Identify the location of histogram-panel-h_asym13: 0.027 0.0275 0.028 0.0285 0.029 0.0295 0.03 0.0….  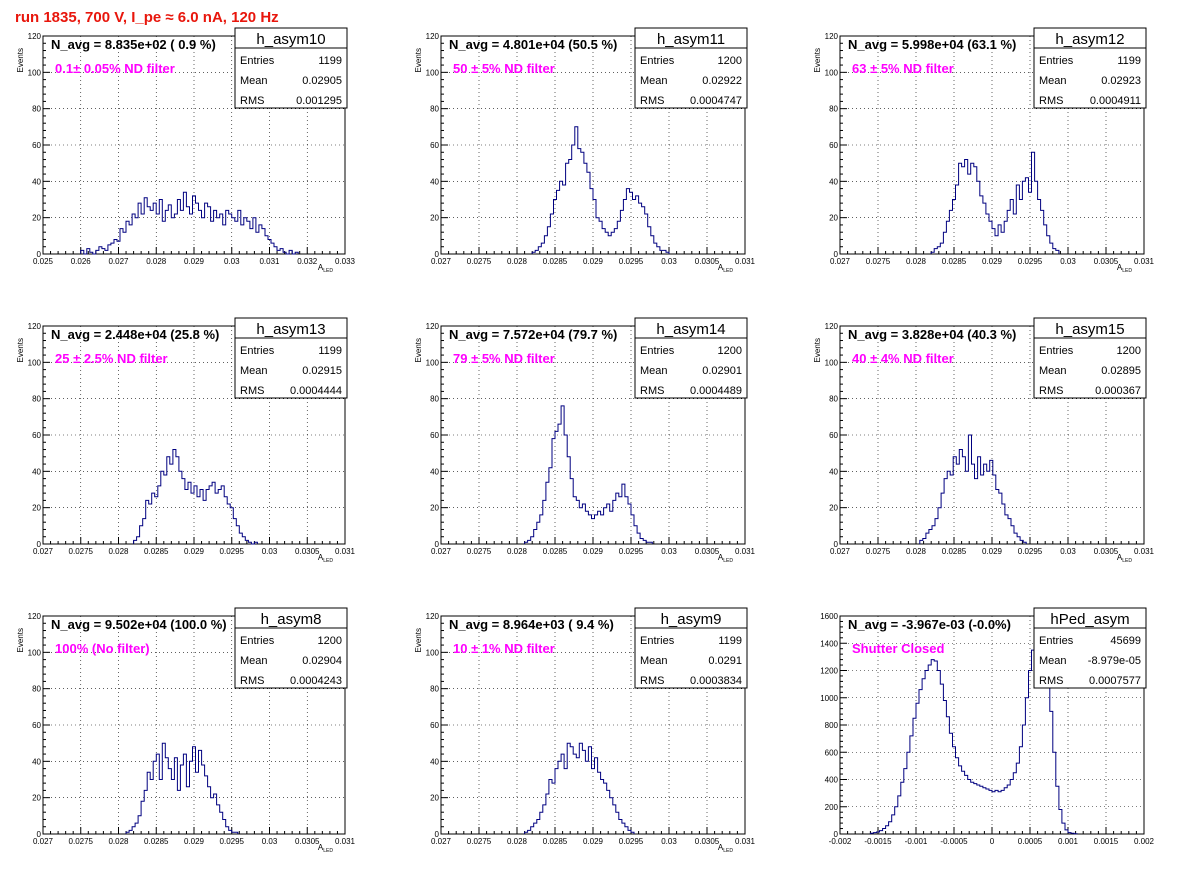
(186, 440).